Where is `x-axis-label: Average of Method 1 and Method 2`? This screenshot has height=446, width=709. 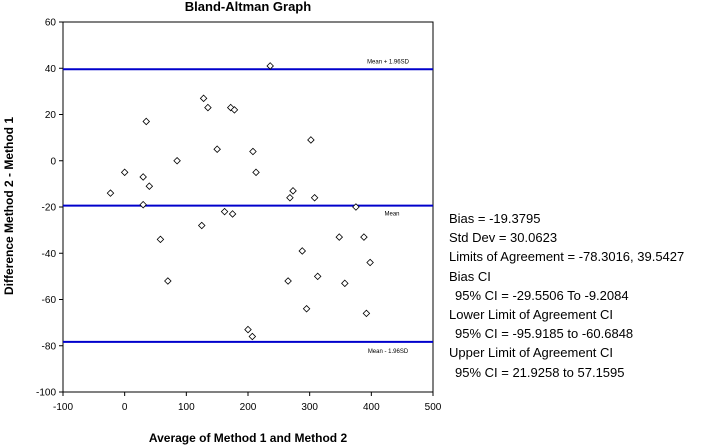 x-axis-label: Average of Method 1 and Method 2 is located at coordinates (248, 438).